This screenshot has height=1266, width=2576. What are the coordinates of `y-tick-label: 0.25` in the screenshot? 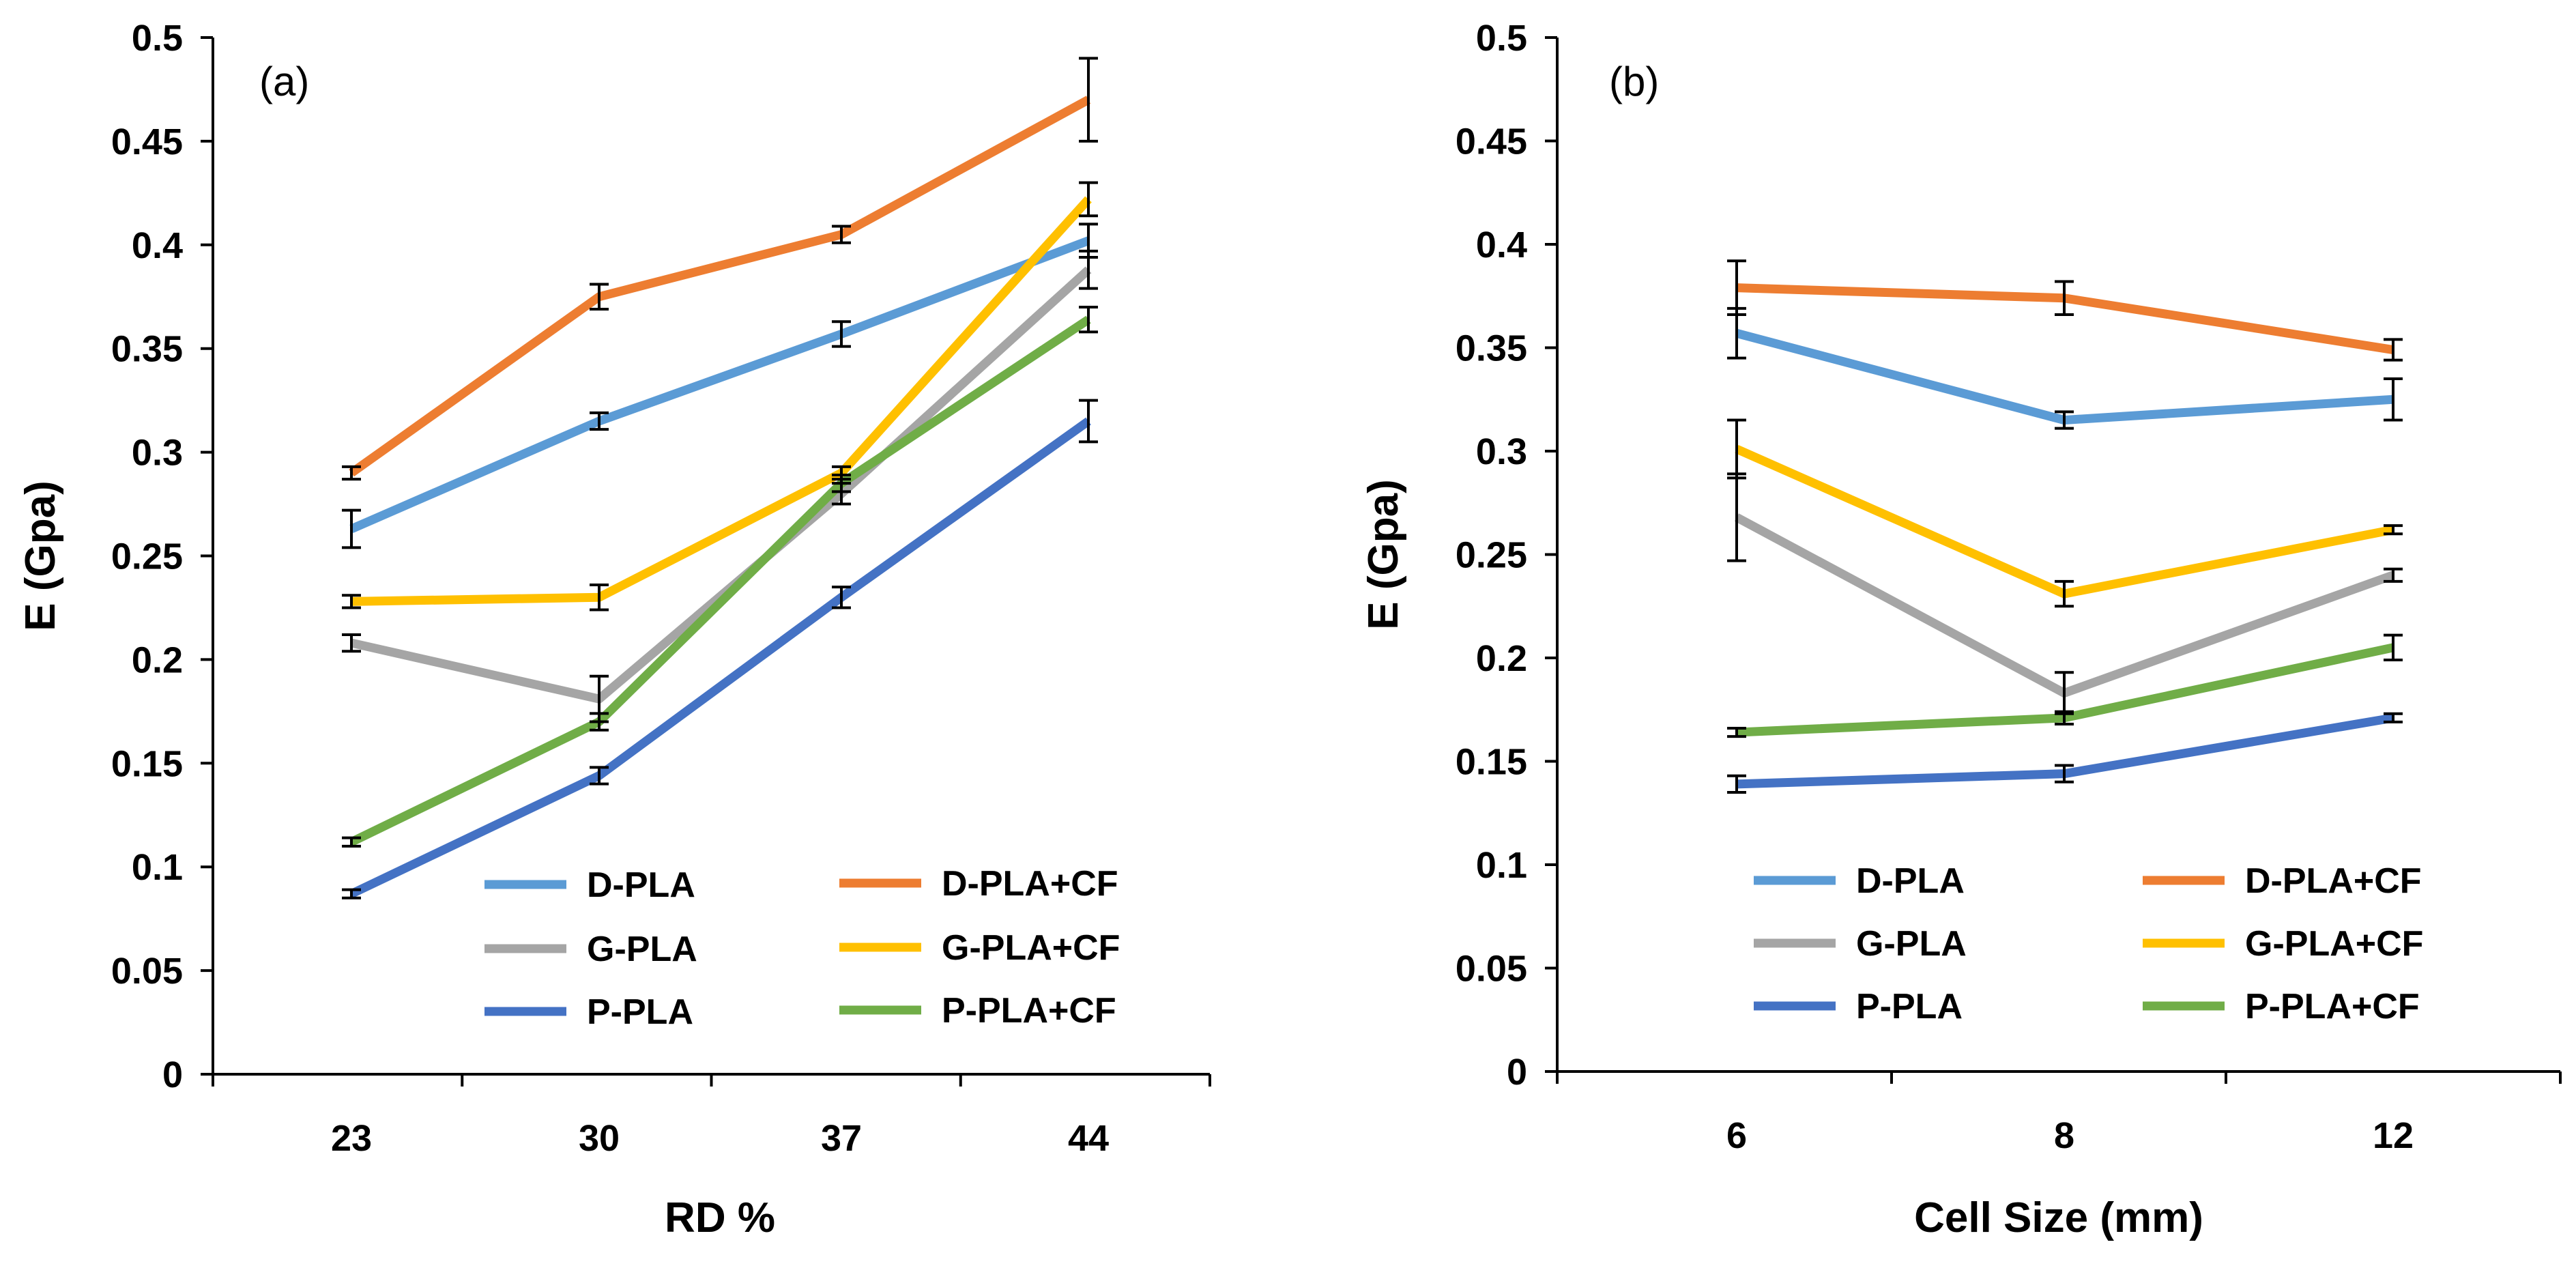 It's located at (1491, 555).